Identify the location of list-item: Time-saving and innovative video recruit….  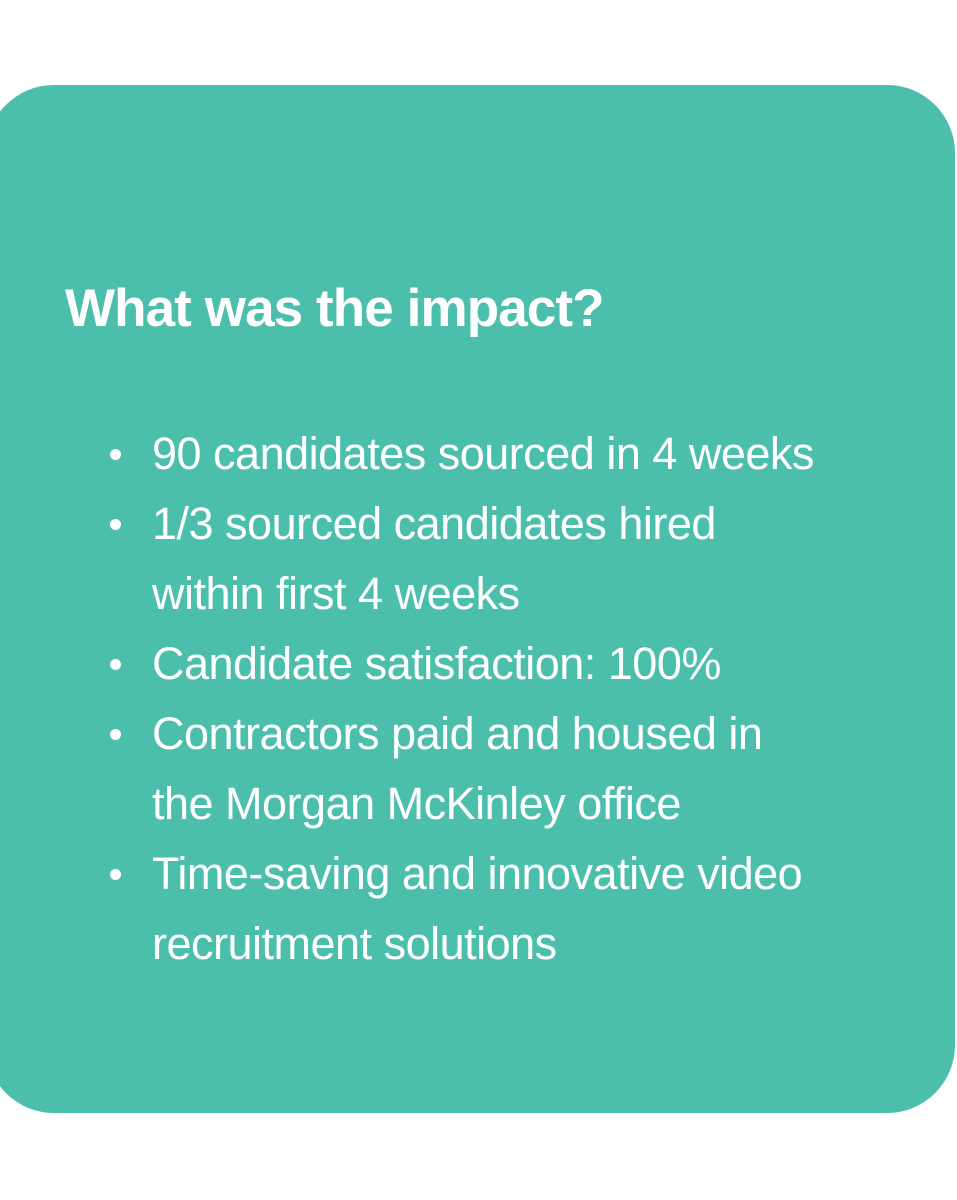
(465, 909).